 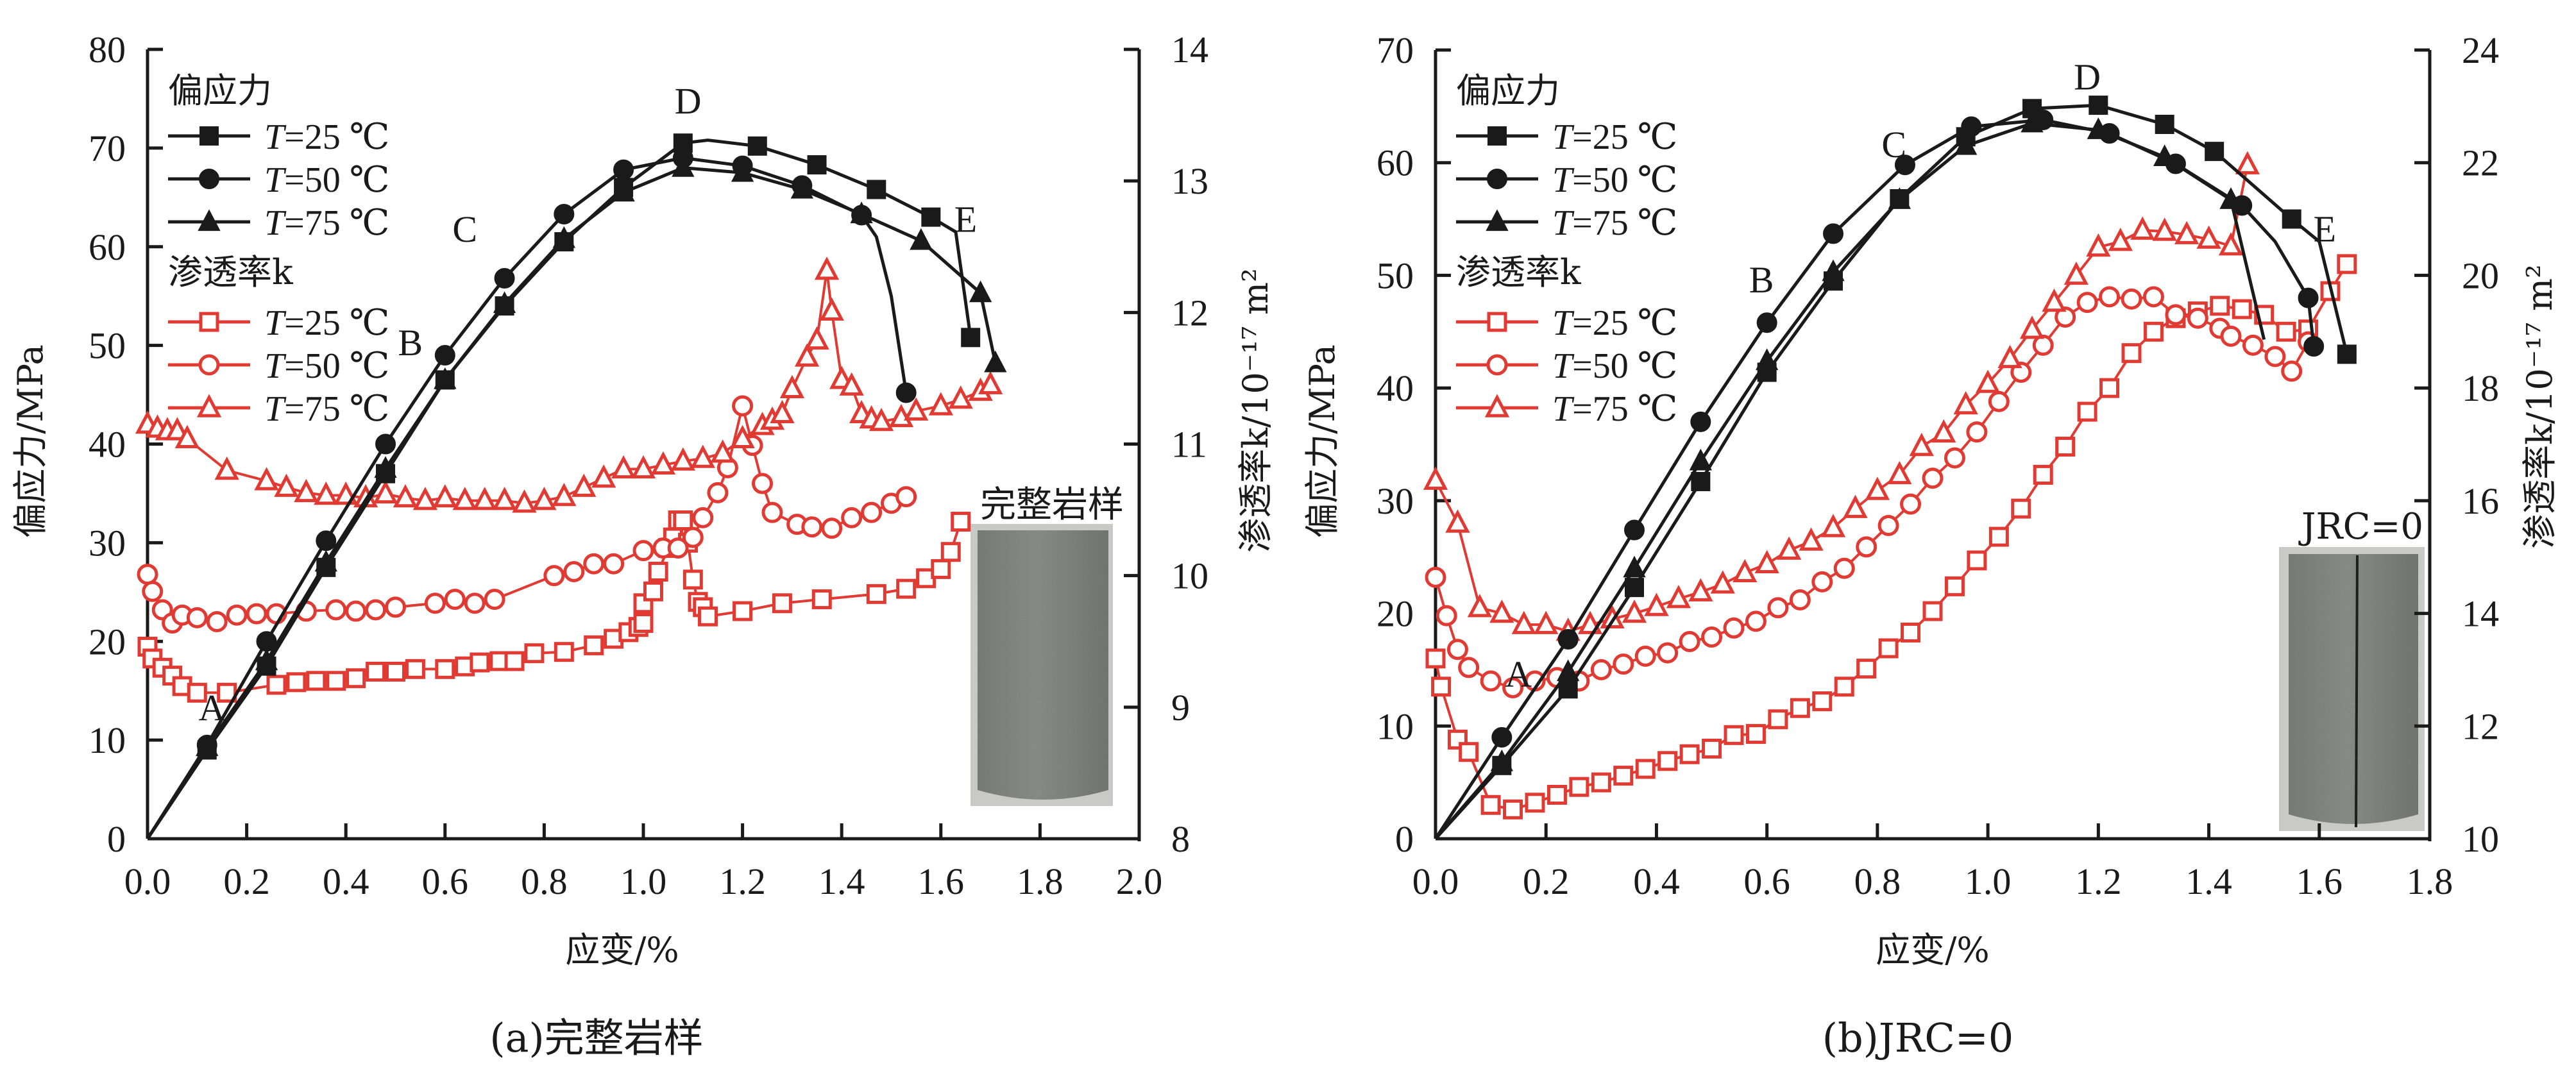 I want to click on x-tick-label: 0.4, so click(x=346, y=881).